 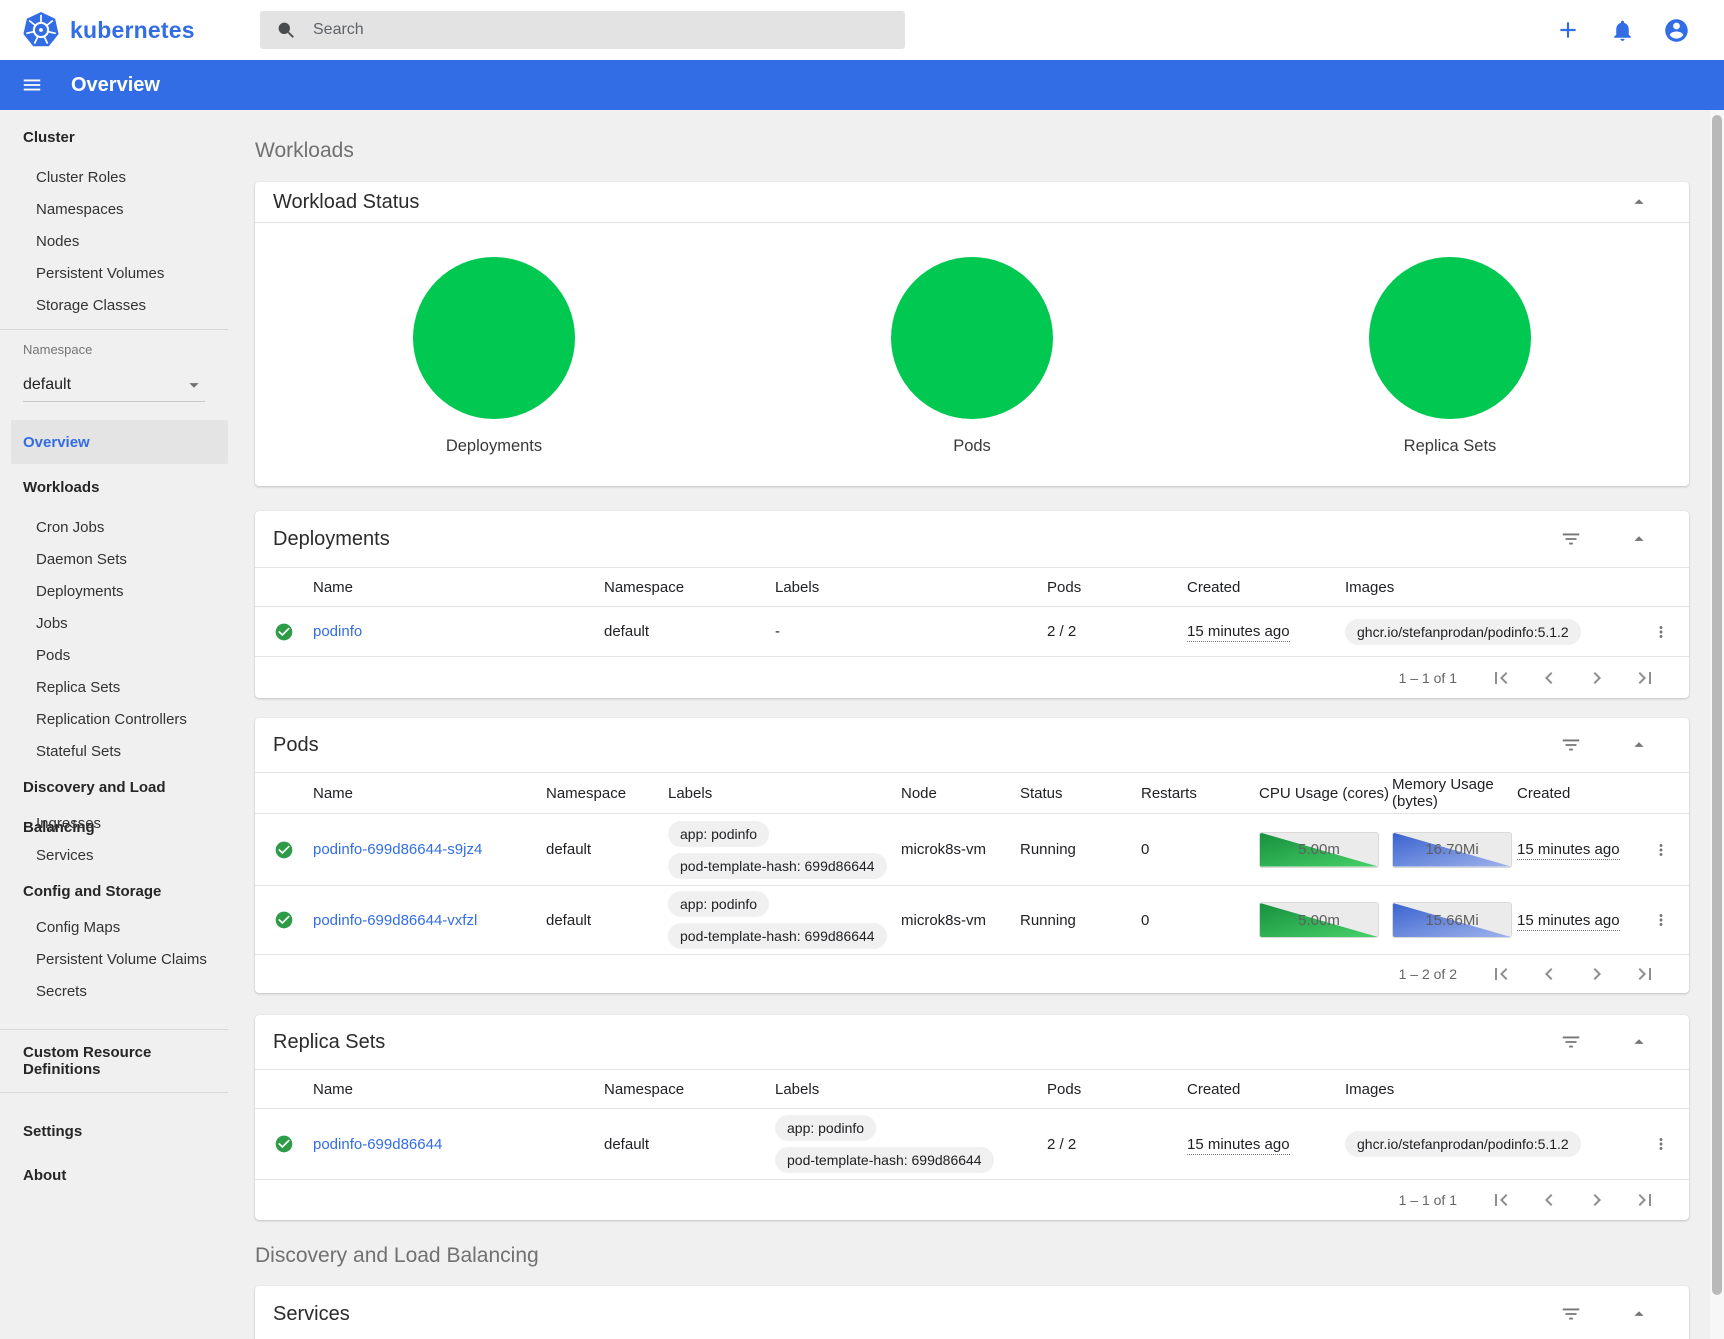 I want to click on sidebar-item-cluster-roles: Cluster Roles, so click(x=81, y=177).